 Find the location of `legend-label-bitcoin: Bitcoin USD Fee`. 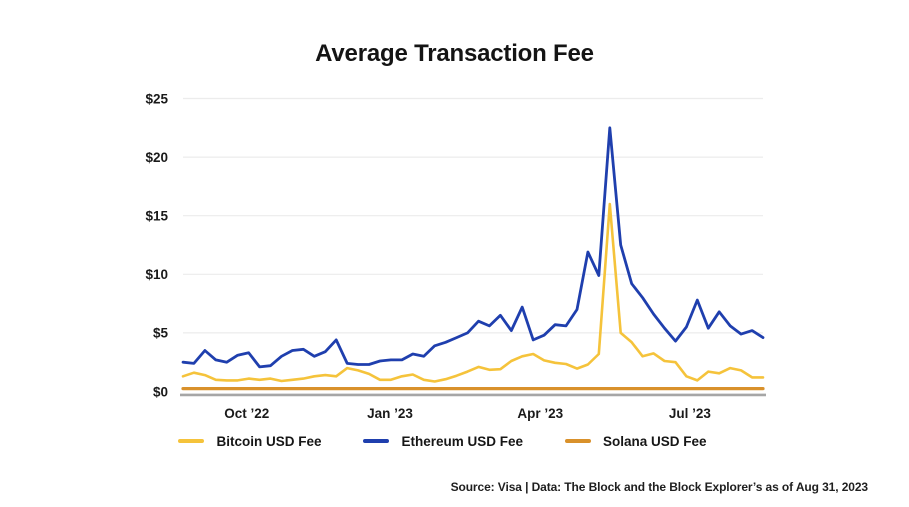

legend-label-bitcoin: Bitcoin USD Fee is located at coordinates (269, 441).